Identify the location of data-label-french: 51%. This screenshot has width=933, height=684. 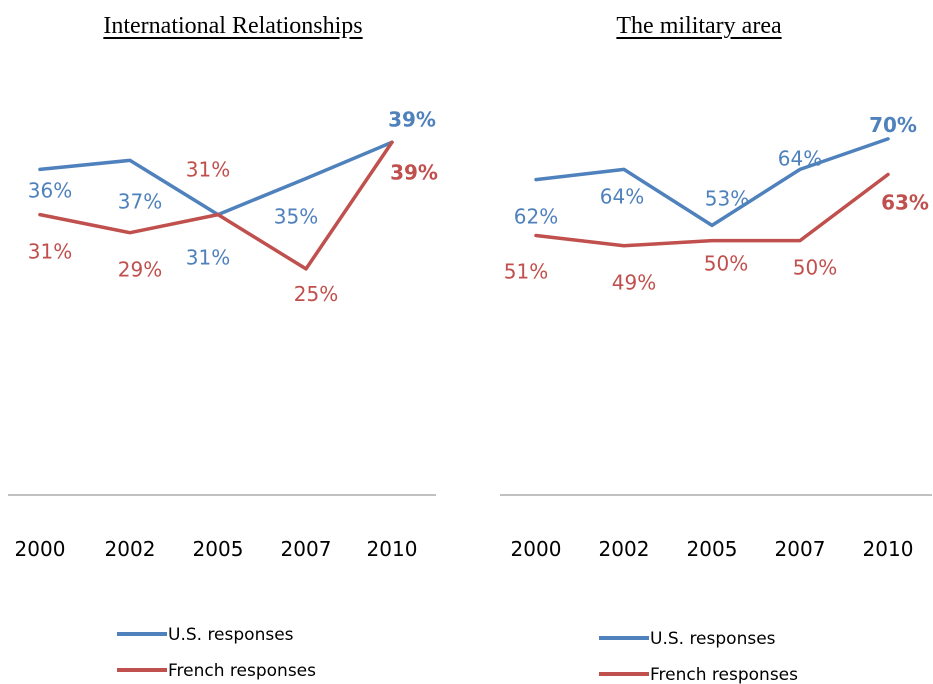
(526, 272).